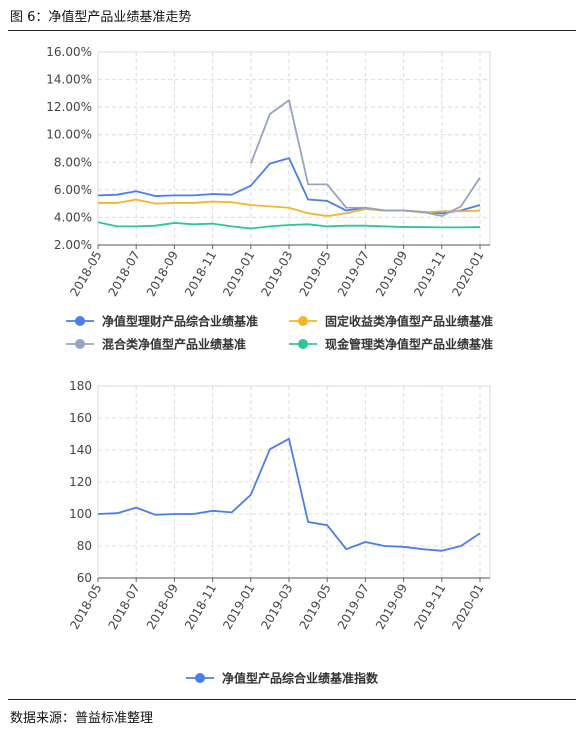  I want to click on legend-label: 混合类净值型产品业绩基准, so click(174, 344).